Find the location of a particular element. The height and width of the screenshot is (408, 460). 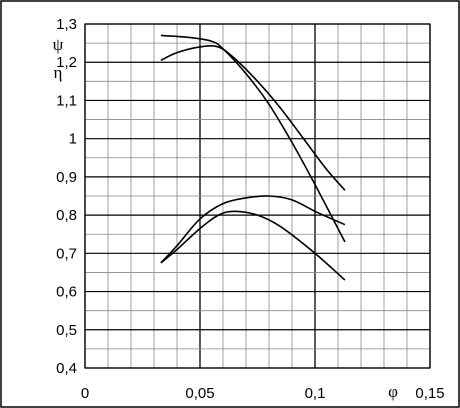

y-tick-label: 1,3 is located at coordinates (66, 24).